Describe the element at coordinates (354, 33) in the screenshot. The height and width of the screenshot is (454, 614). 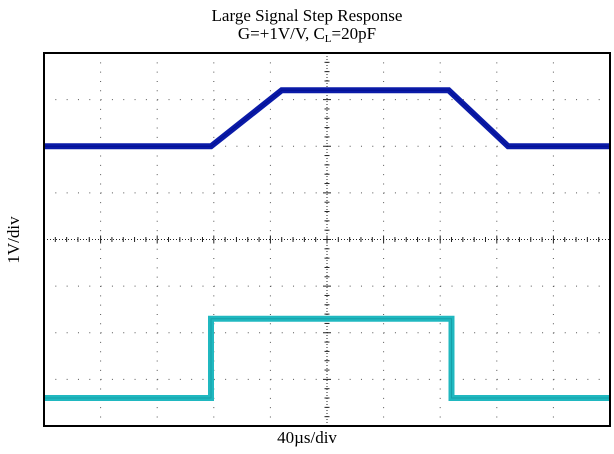
I see `subtitle-suffix: =20pF` at that location.